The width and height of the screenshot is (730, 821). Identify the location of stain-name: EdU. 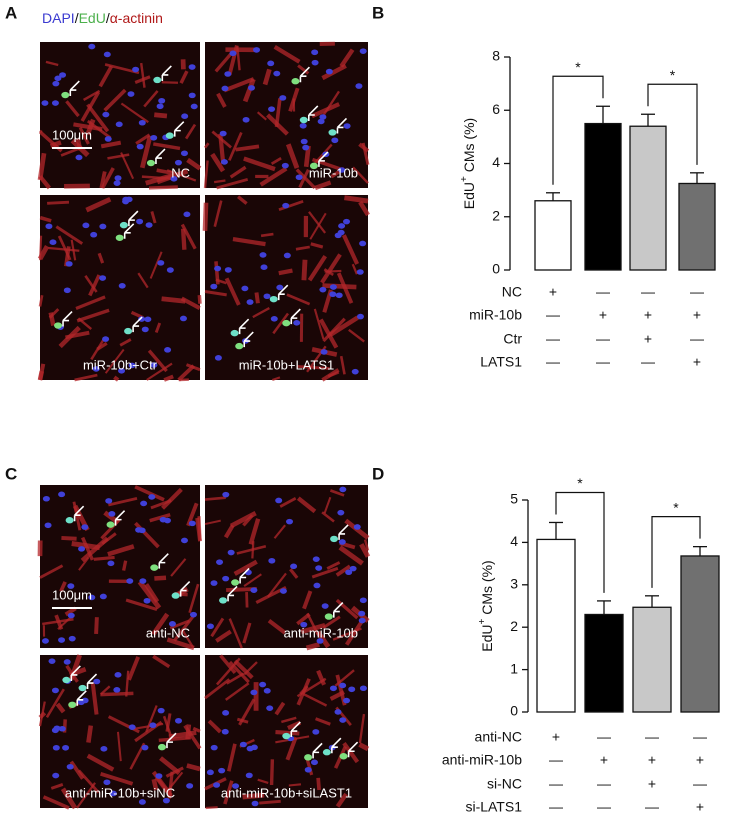
(92, 18).